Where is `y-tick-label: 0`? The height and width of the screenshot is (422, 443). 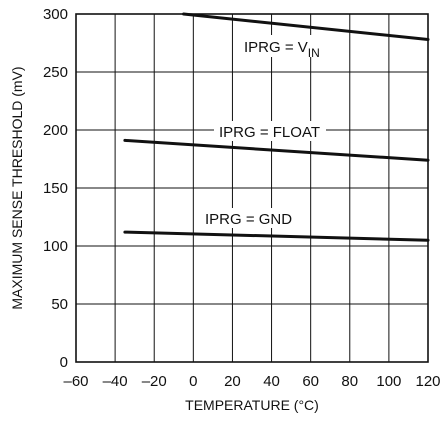 y-tick-label: 0 is located at coordinates (64, 362).